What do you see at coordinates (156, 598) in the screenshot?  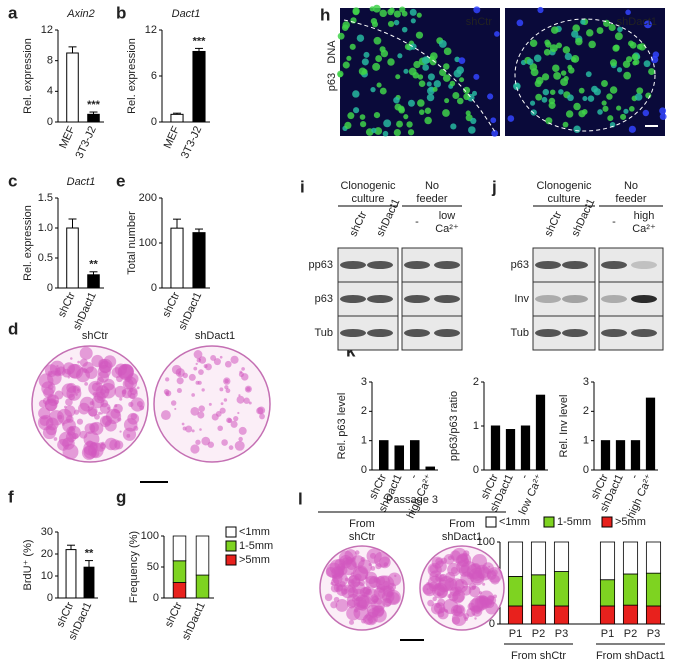 I see `y-tick-label: 0` at bounding box center [156, 598].